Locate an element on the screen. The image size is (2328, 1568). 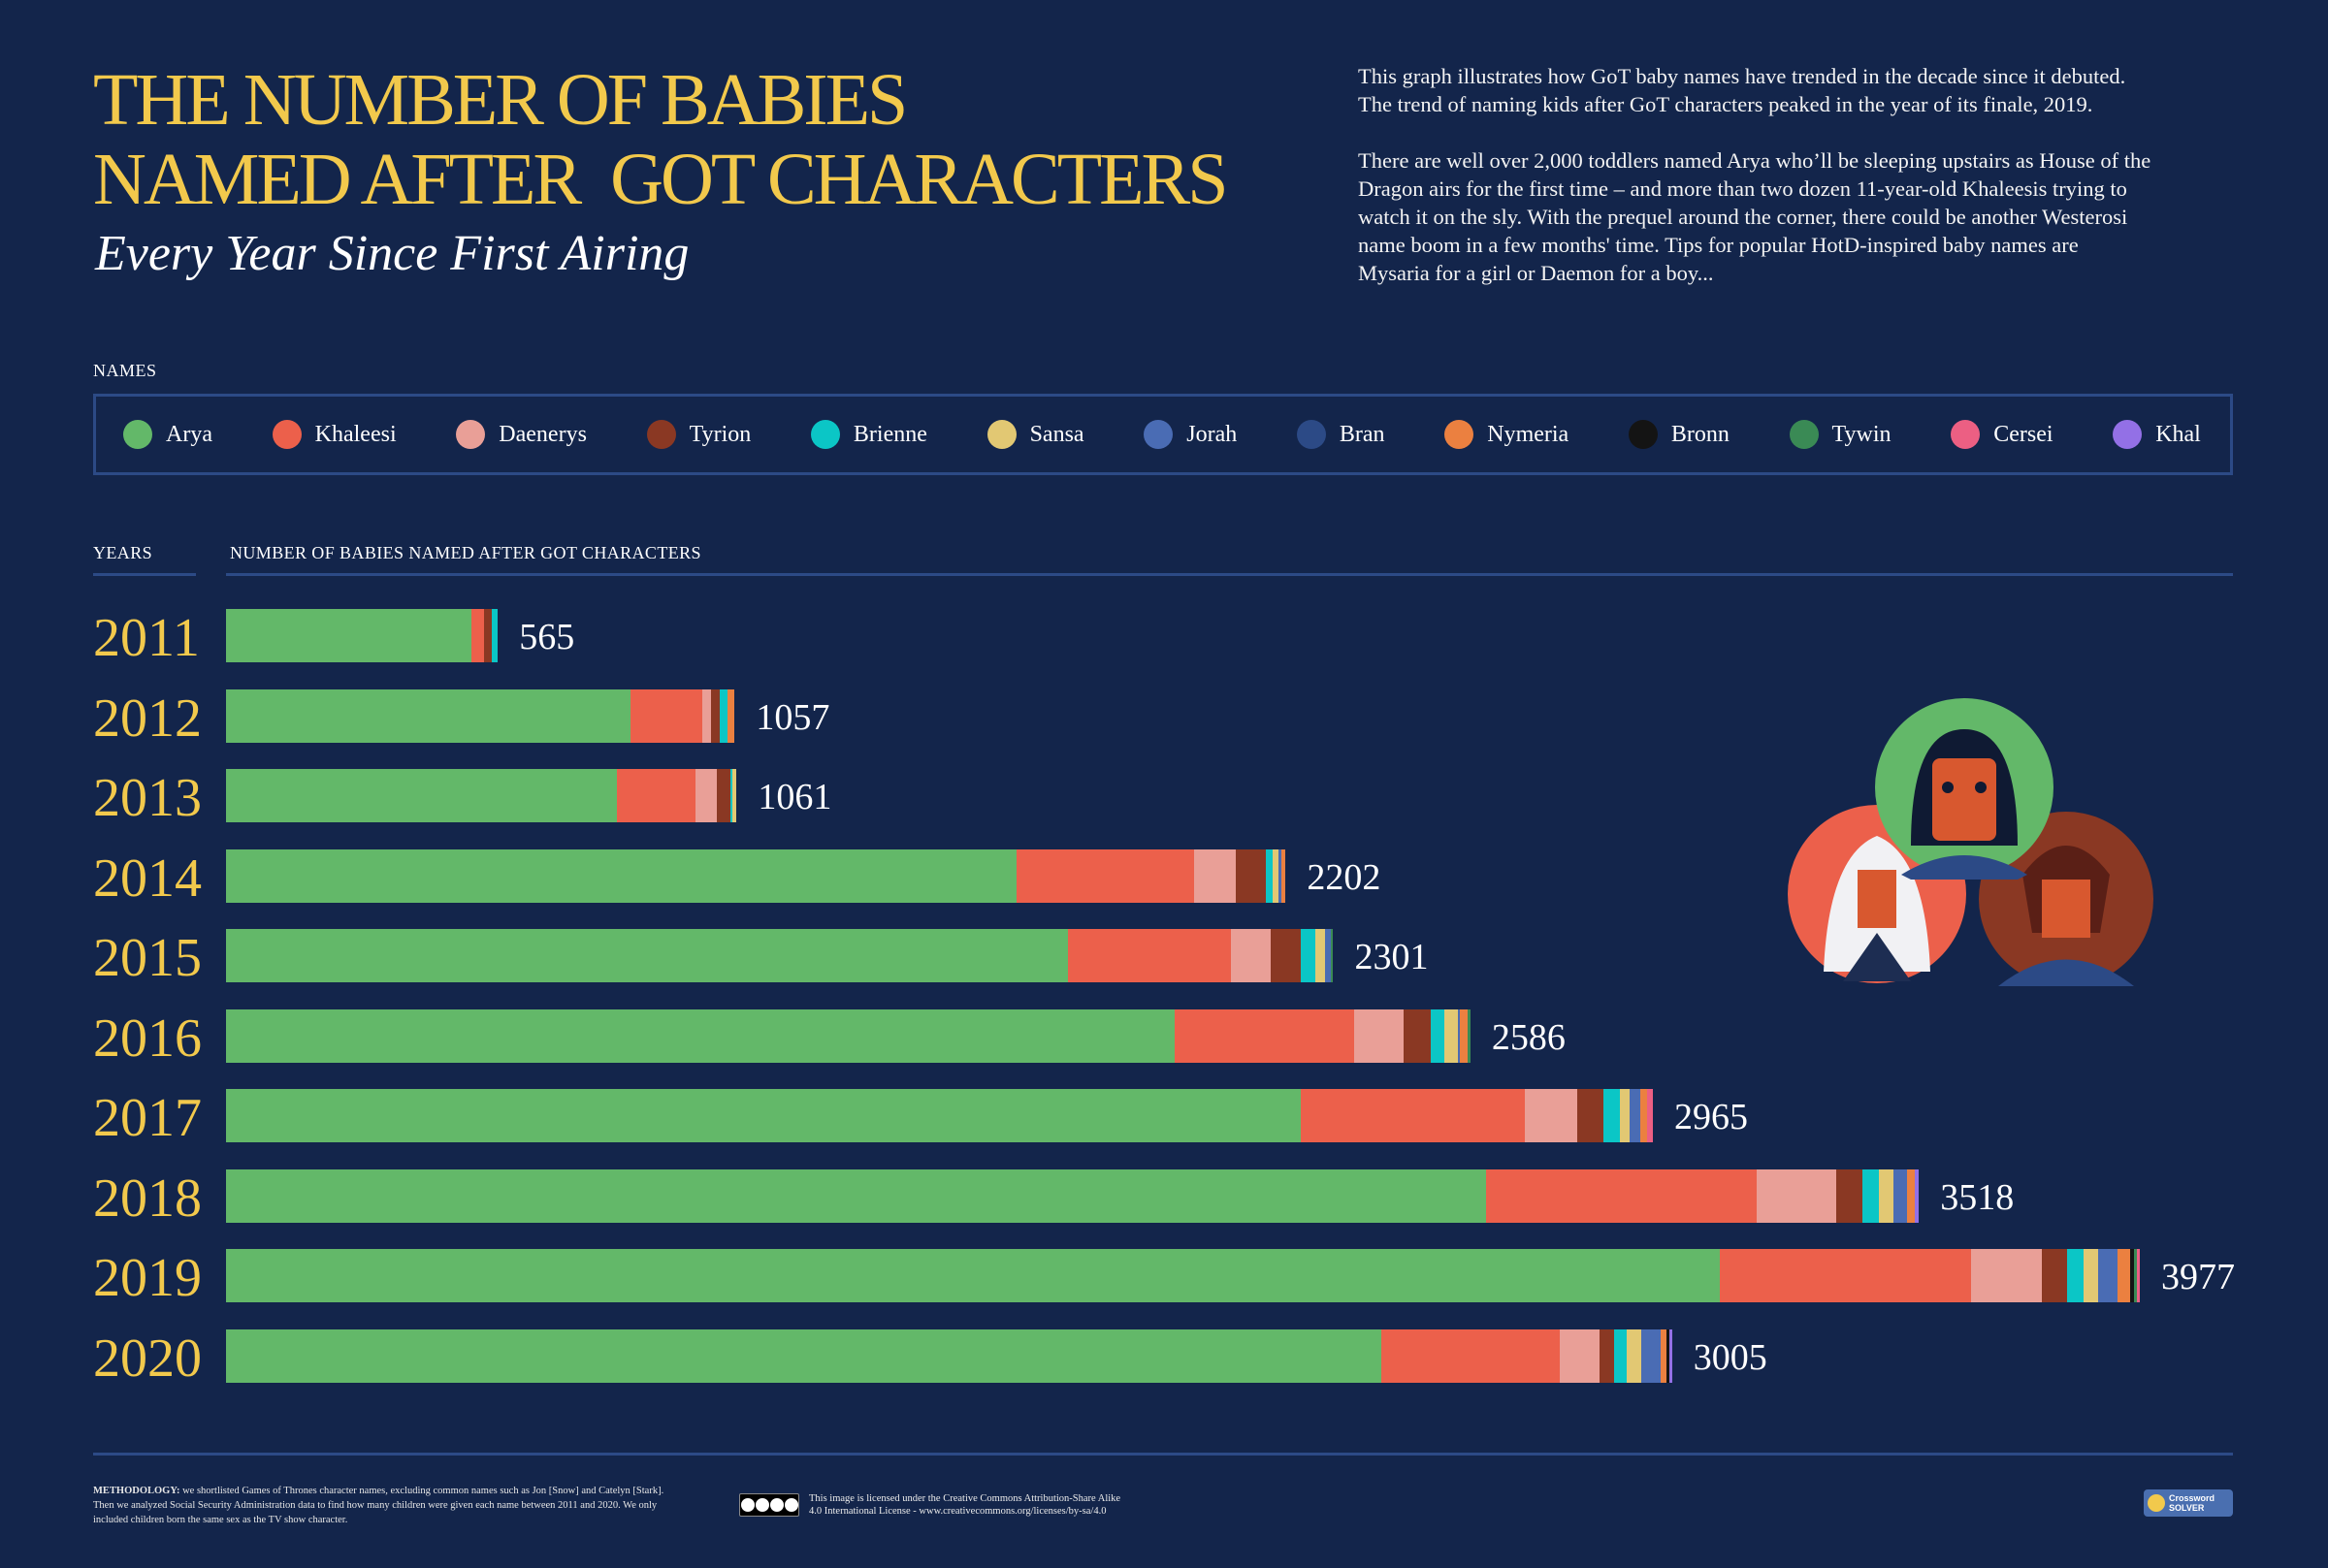
legend-label: Bran is located at coordinates (1362, 434).